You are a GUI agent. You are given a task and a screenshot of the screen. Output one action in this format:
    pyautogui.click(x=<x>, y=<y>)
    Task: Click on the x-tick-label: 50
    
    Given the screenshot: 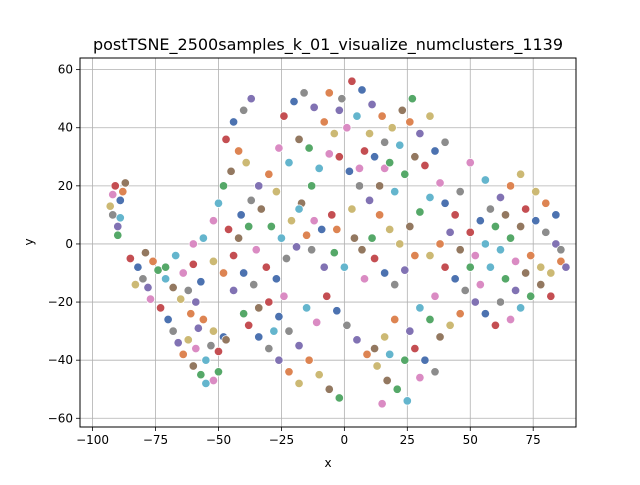 What is the action you would take?
    pyautogui.click(x=470, y=440)
    